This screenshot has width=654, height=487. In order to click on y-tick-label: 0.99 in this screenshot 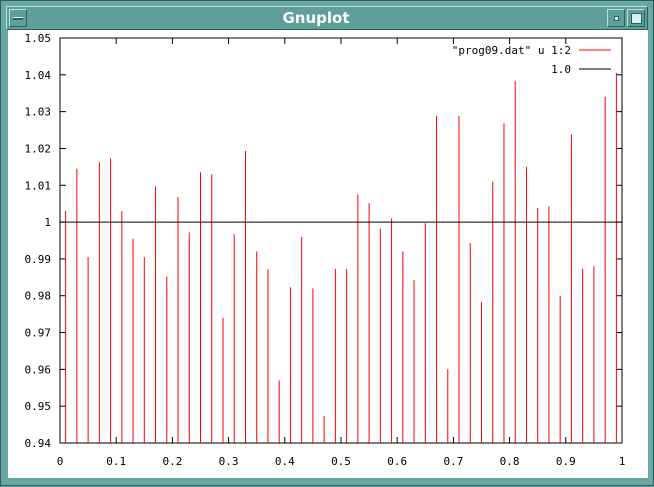, I will do `click(38, 259)`.